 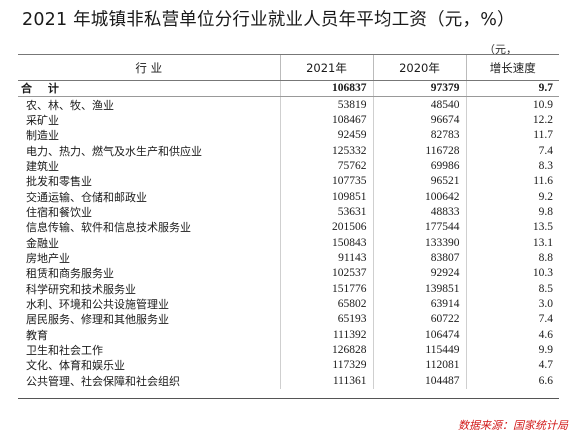 I want to click on table-row: 房地产业 91143 83807 8.8, so click(x=288, y=258).